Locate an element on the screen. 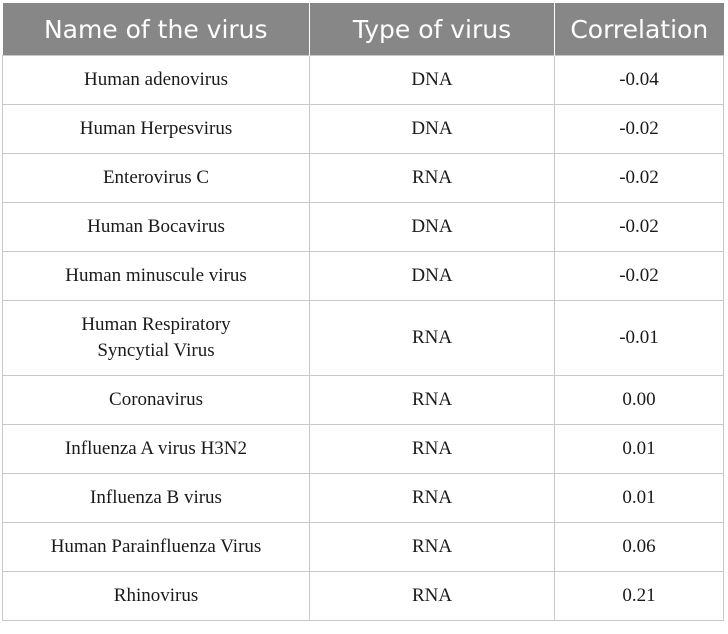 The height and width of the screenshot is (634, 728). correlation-cell: -0.01 is located at coordinates (639, 338).